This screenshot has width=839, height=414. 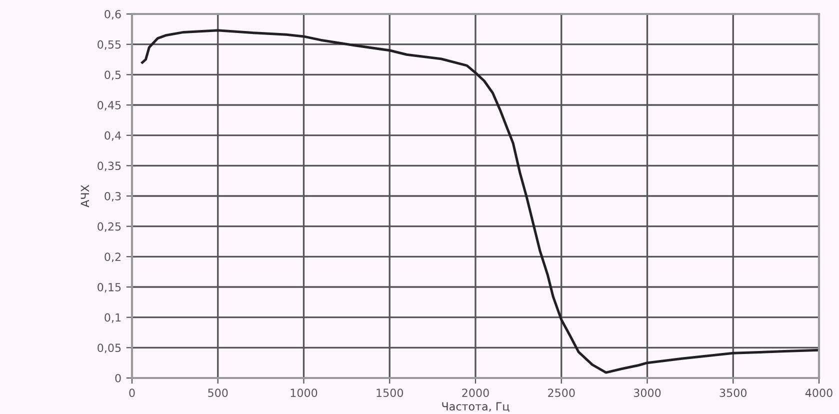 I want to click on y-tick-label: 0,25, so click(x=109, y=227).